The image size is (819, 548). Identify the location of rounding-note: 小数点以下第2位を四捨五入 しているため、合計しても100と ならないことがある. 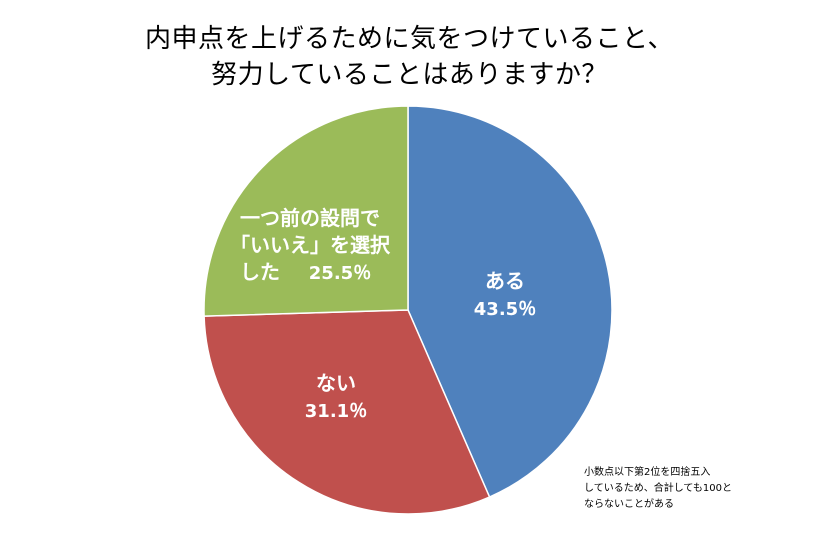
(699, 489).